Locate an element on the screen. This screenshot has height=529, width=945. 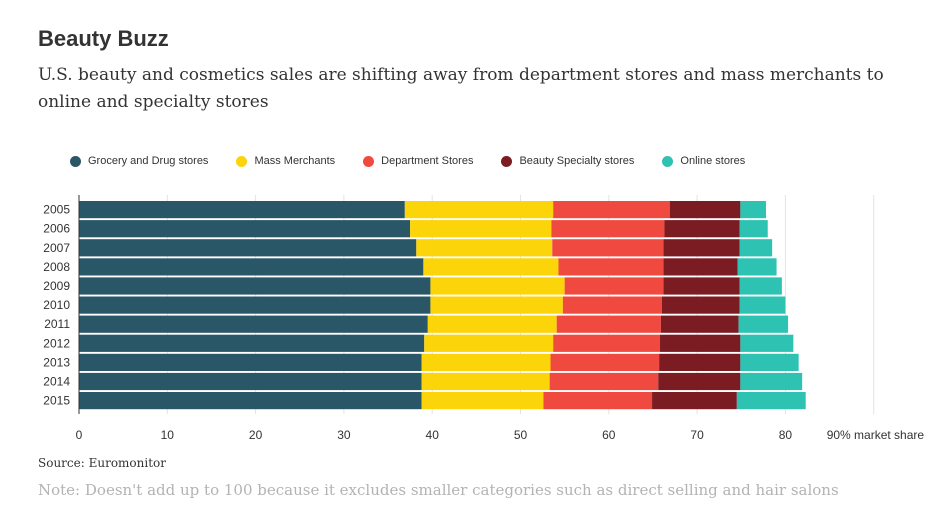
bar-segment-grocery-and-drug-stores-2010 is located at coordinates (255, 305).